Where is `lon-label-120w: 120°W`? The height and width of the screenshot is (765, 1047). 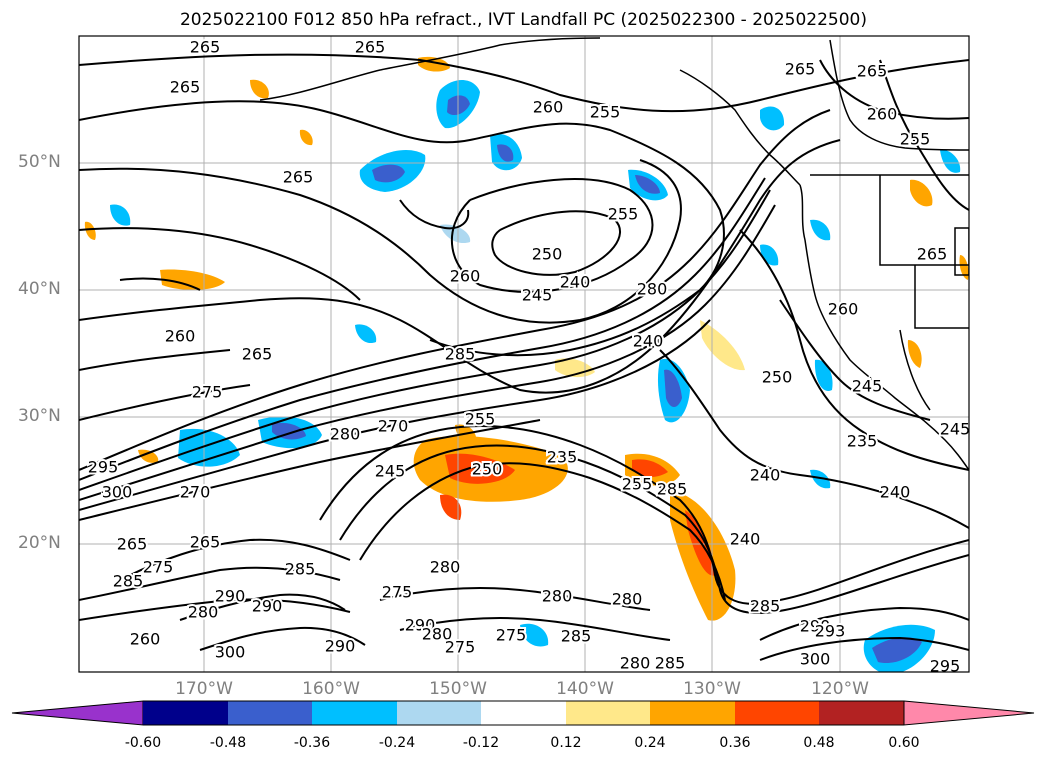
lon-label-120w: 120°W is located at coordinates (840, 689).